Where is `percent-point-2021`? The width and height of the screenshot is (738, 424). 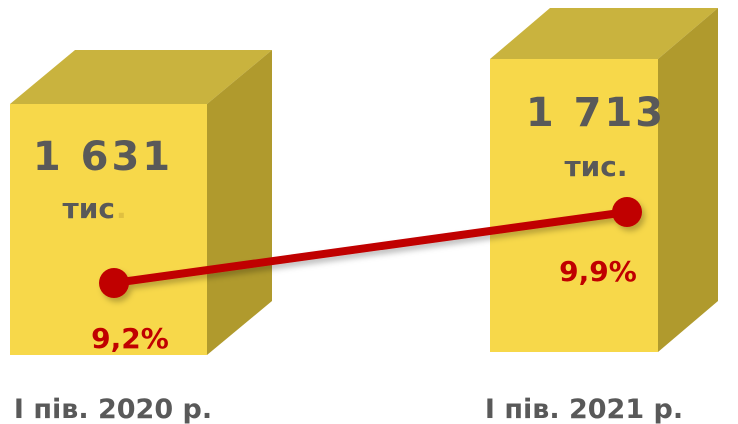
percent-point-2021 is located at coordinates (627, 212).